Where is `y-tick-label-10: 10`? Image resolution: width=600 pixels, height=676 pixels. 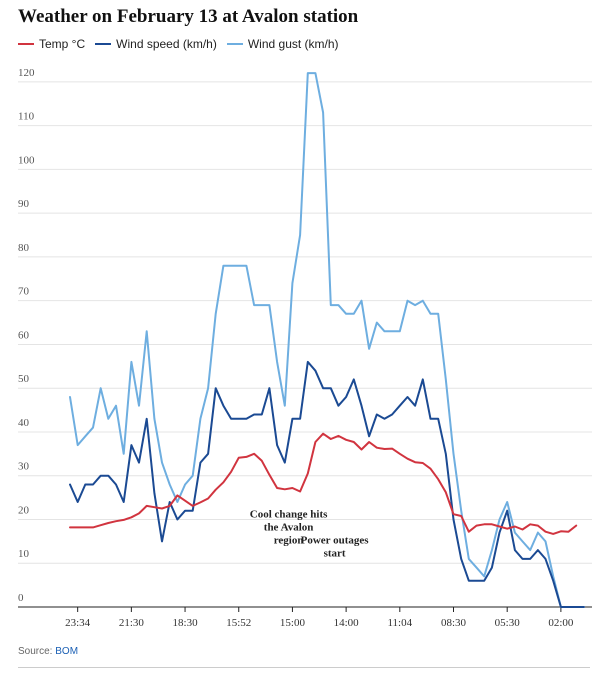 y-tick-label-10: 10 is located at coordinates (24, 554).